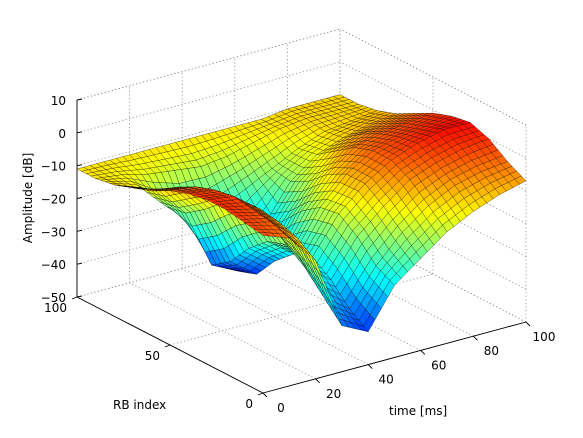  What do you see at coordinates (281, 408) in the screenshot?
I see `x-tick-label: 0` at bounding box center [281, 408].